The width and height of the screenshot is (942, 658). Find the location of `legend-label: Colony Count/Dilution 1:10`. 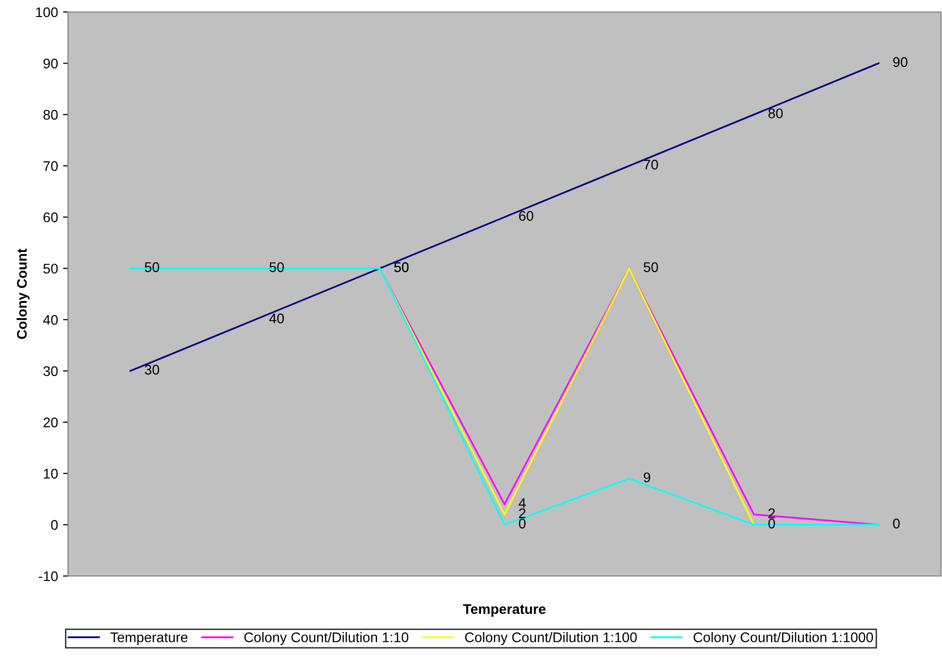

legend-label: Colony Count/Dilution 1:10 is located at coordinates (326, 638).